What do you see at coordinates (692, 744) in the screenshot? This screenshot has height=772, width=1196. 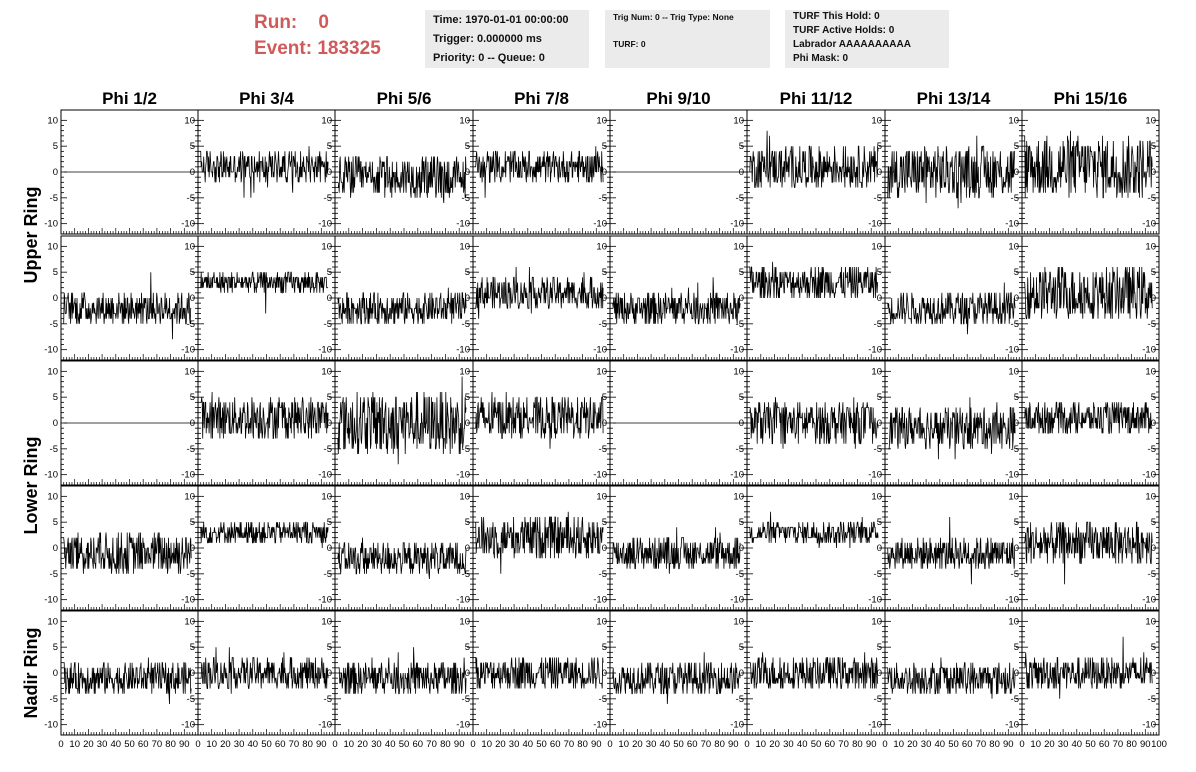 I see `x-tick-label: 60` at bounding box center [692, 744].